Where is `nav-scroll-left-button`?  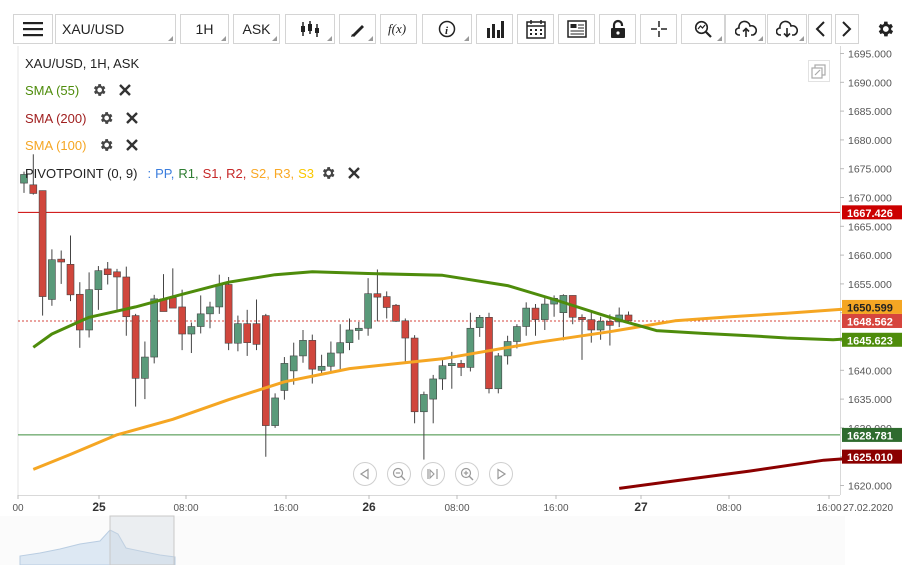
nav-scroll-left-button is located at coordinates (365, 474).